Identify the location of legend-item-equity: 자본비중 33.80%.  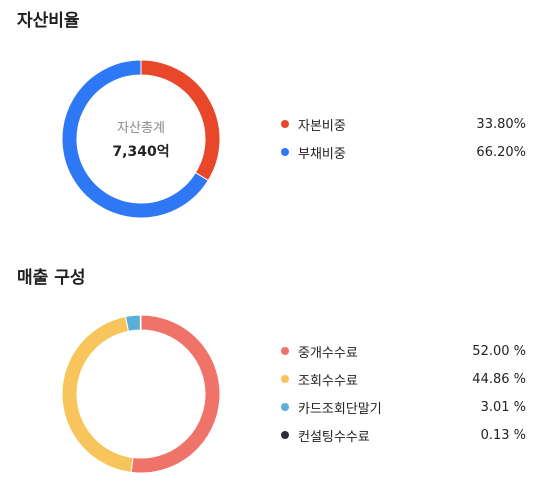
(403, 124).